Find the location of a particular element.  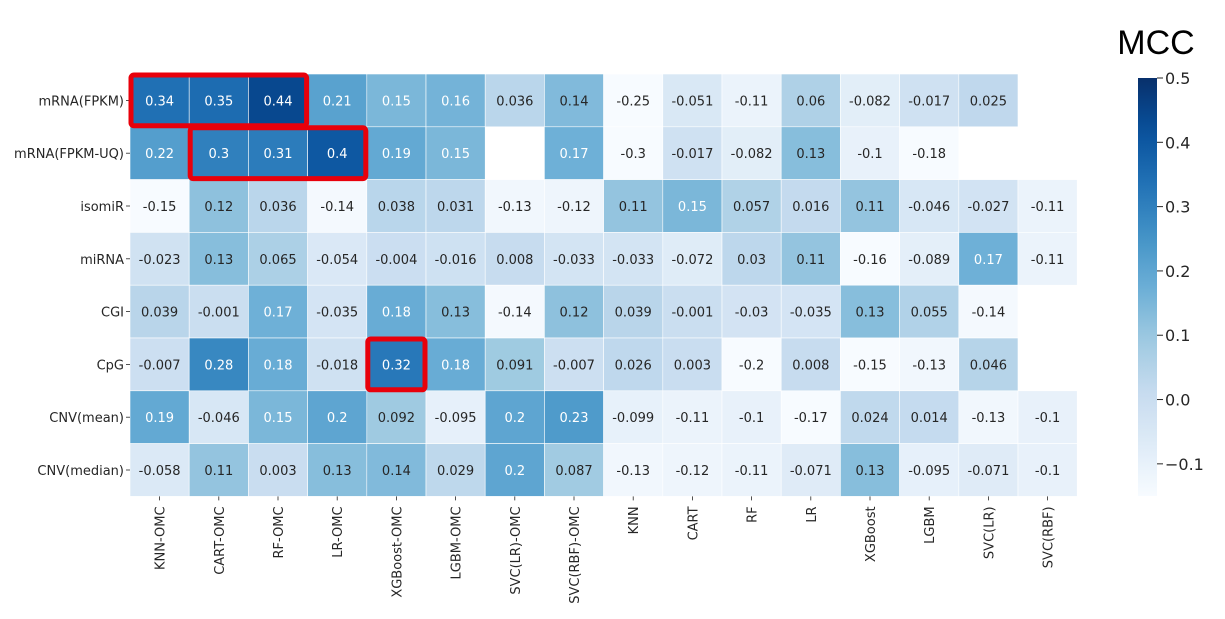

cell-value-label: -0.12 is located at coordinates (574, 207).